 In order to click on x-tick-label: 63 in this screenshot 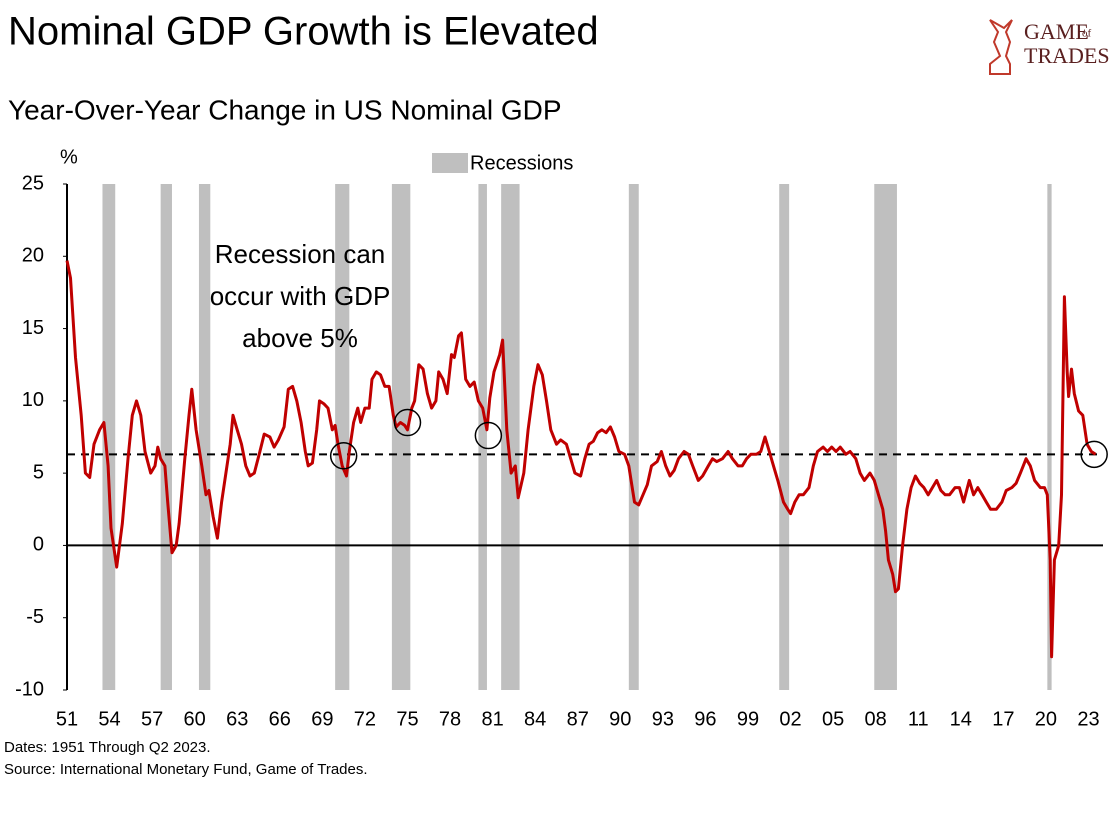, I will do `click(237, 719)`.